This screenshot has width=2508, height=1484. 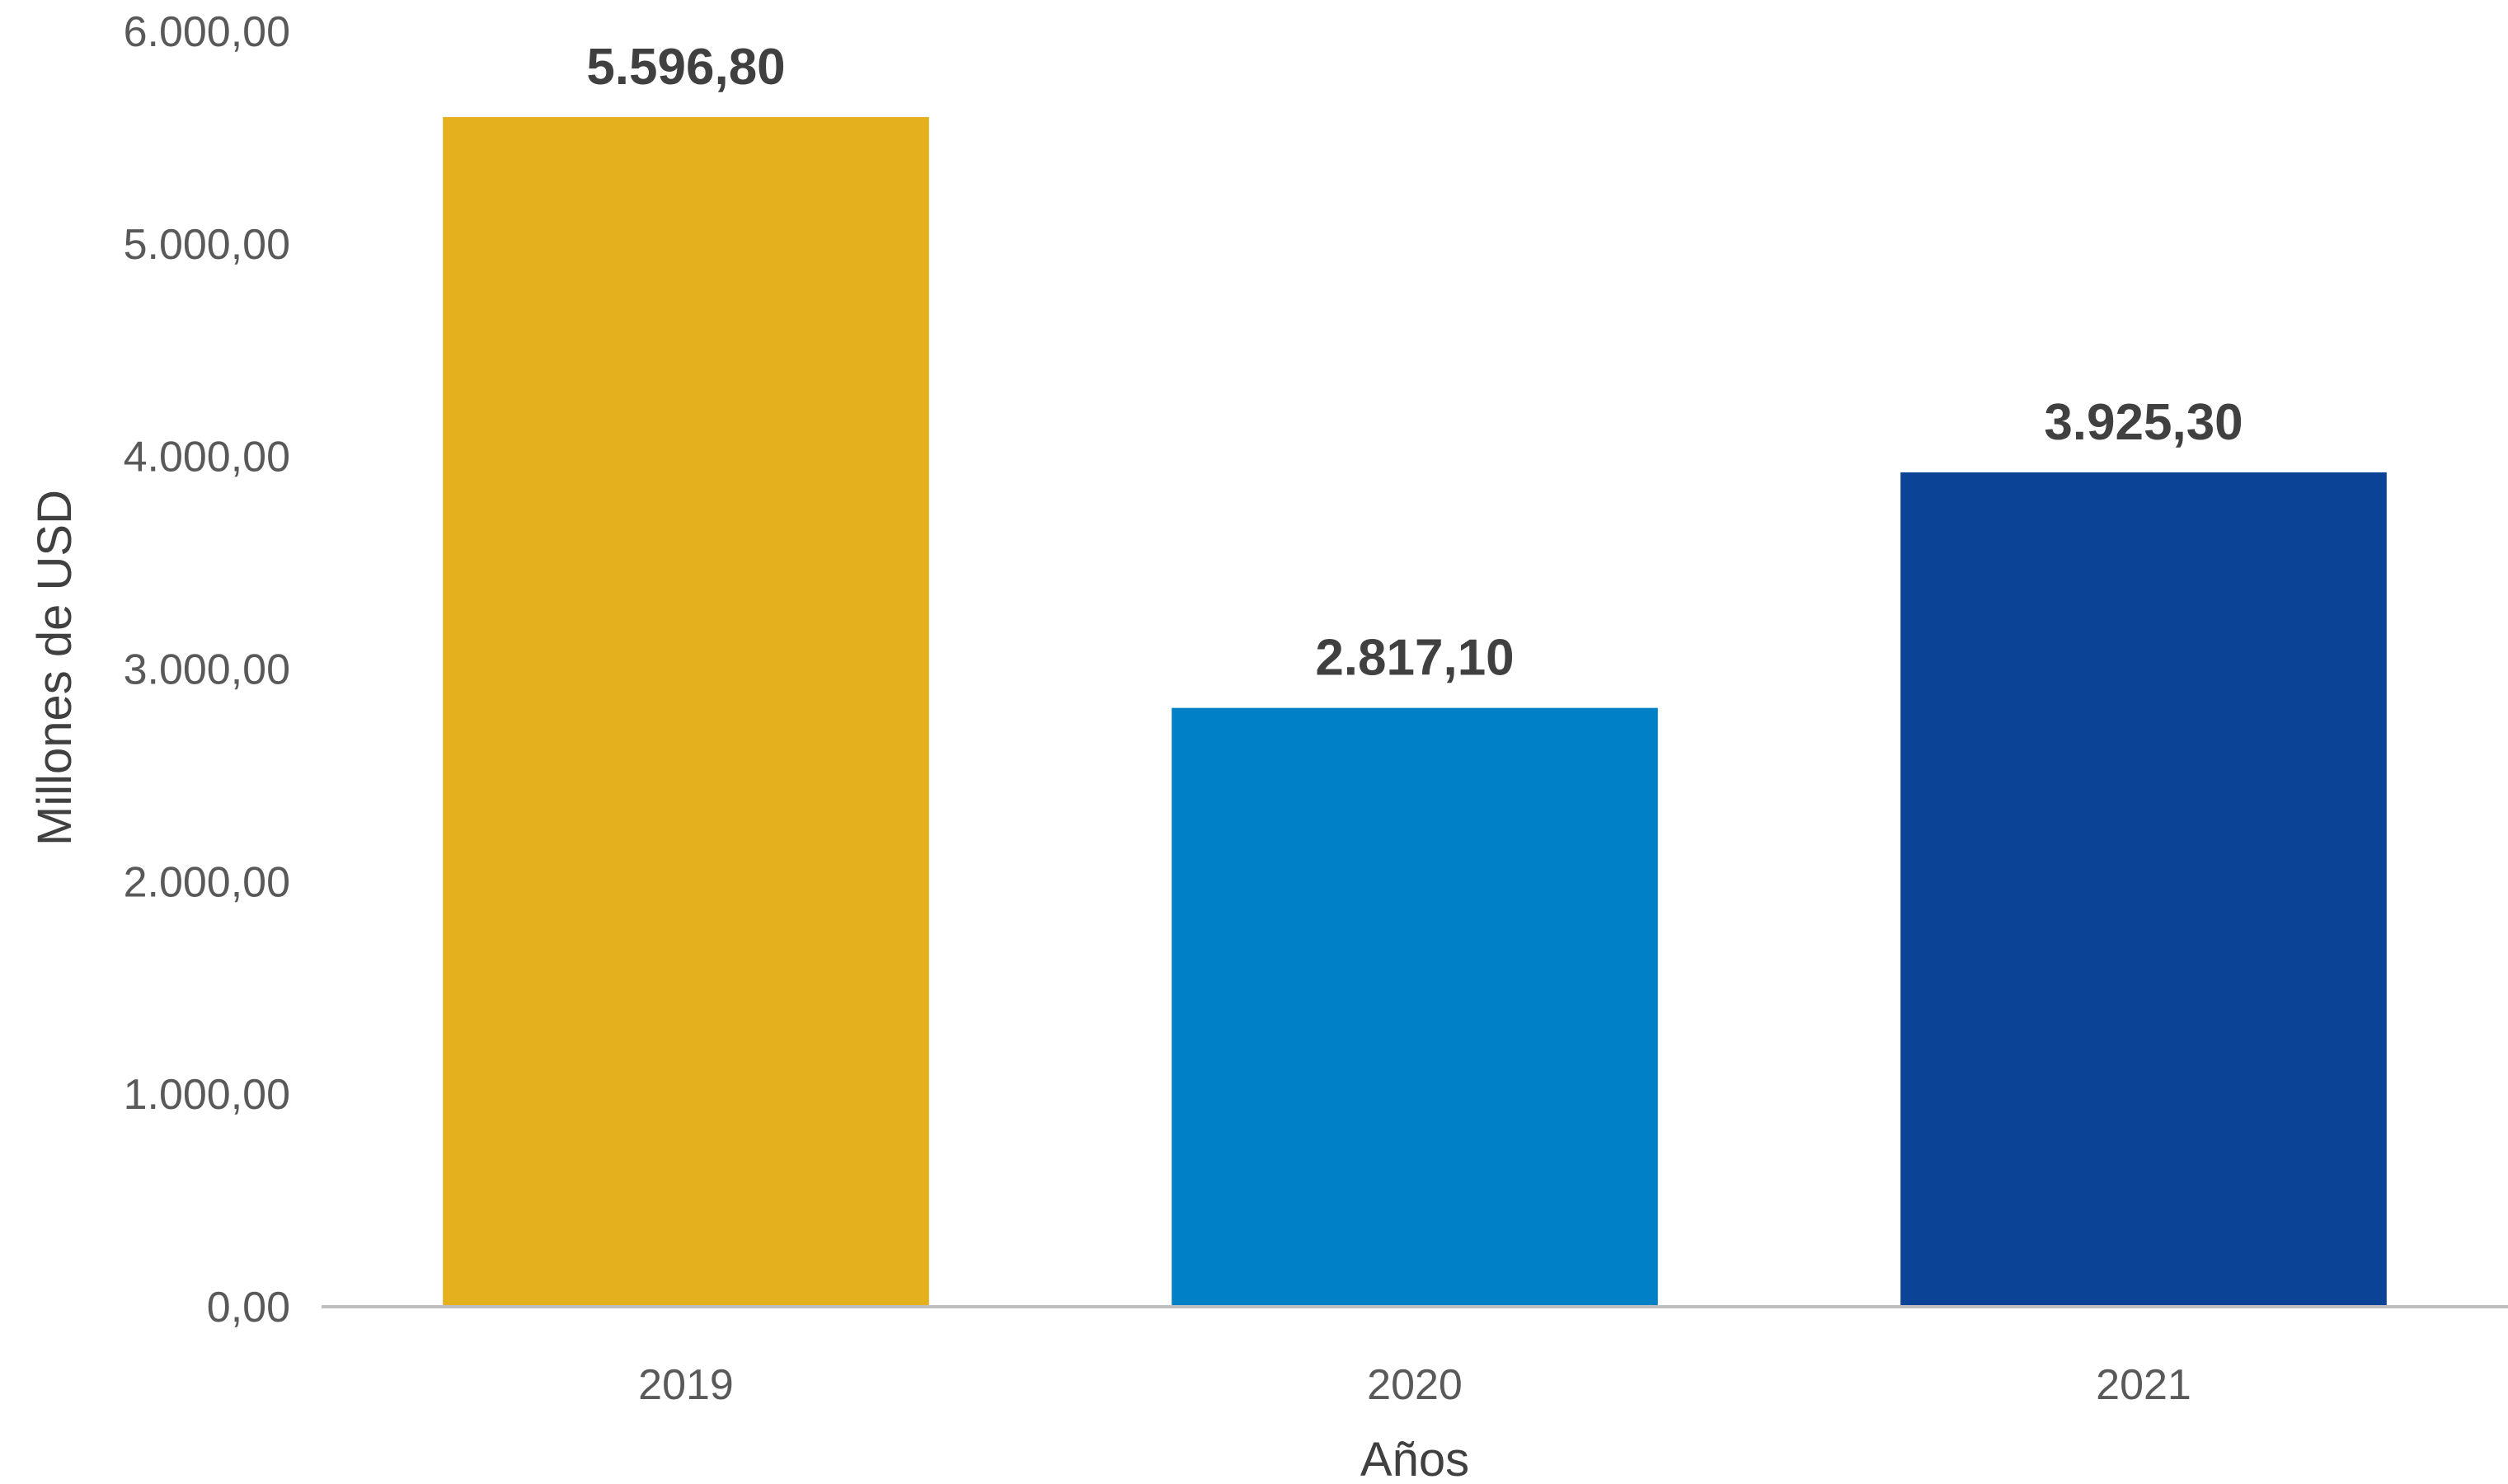 I want to click on x-tick-label: 2019, so click(x=686, y=1385).